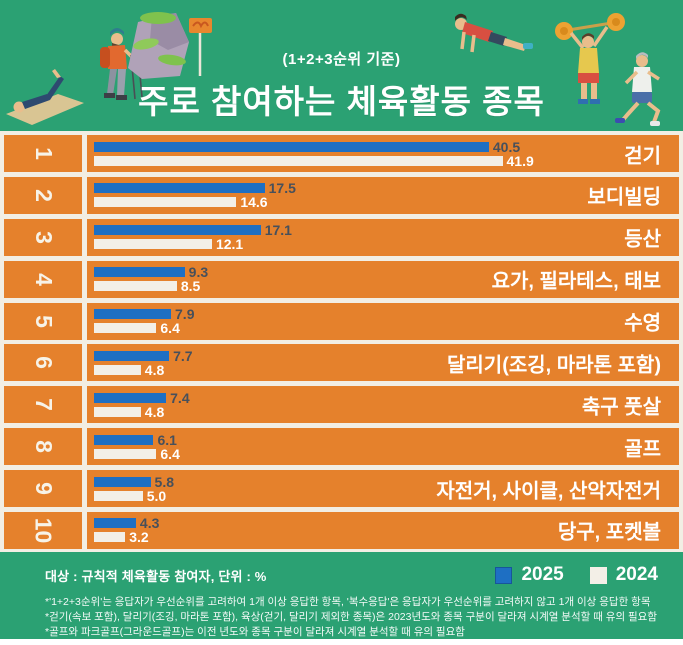 The height and width of the screenshot is (645, 683). I want to click on bar-line-2024: 6.4, so click(386, 328).